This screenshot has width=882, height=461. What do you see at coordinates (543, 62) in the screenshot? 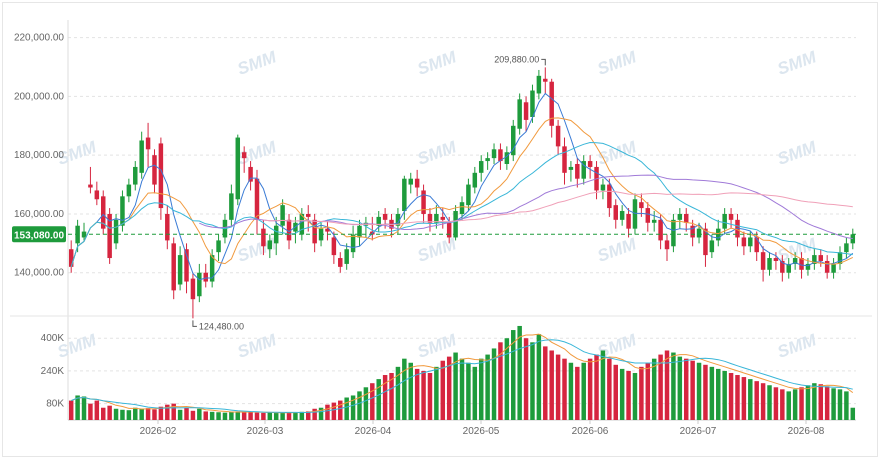
I see `max-marker` at bounding box center [543, 62].